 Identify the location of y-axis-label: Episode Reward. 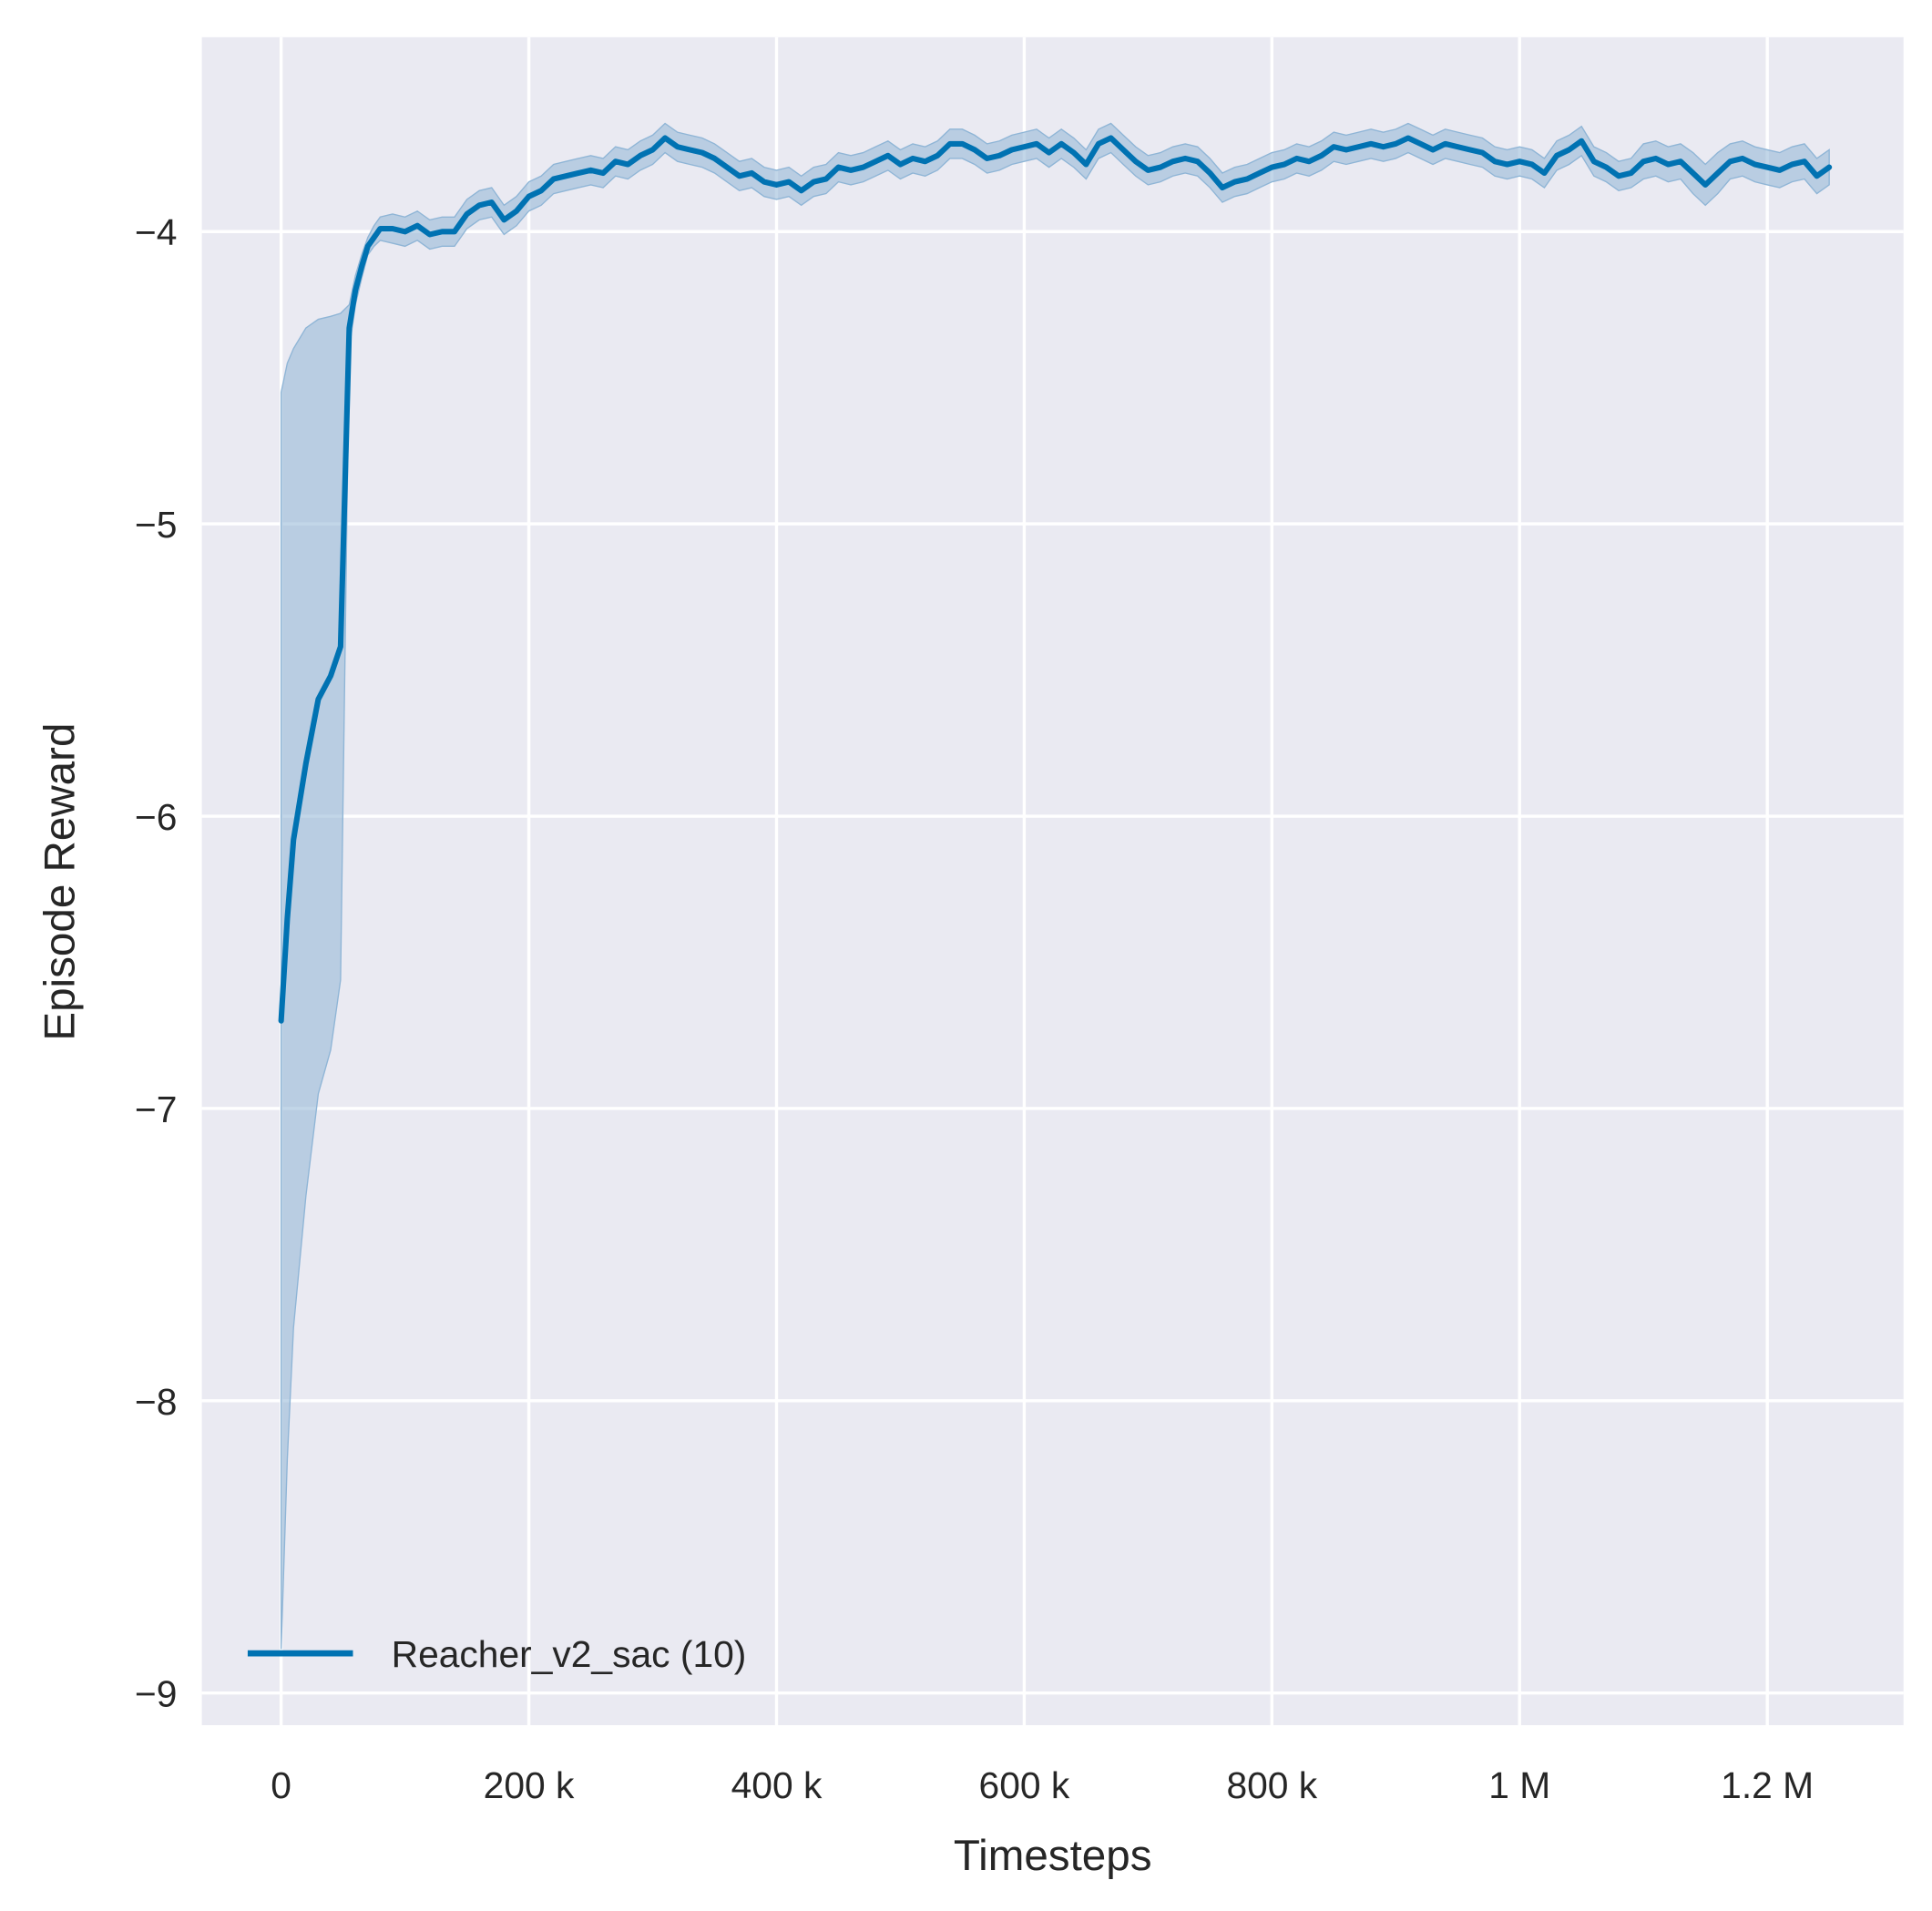
(60, 882).